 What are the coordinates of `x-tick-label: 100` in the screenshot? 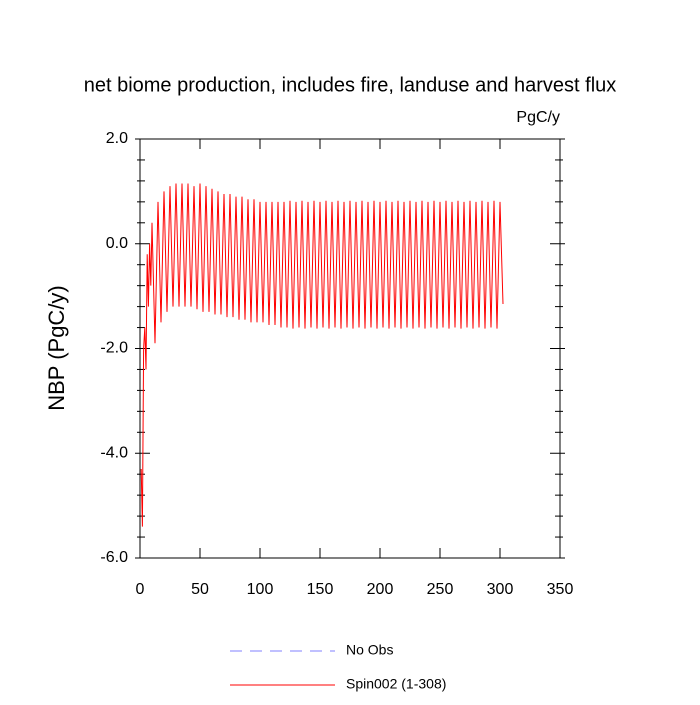 It's located at (260, 589).